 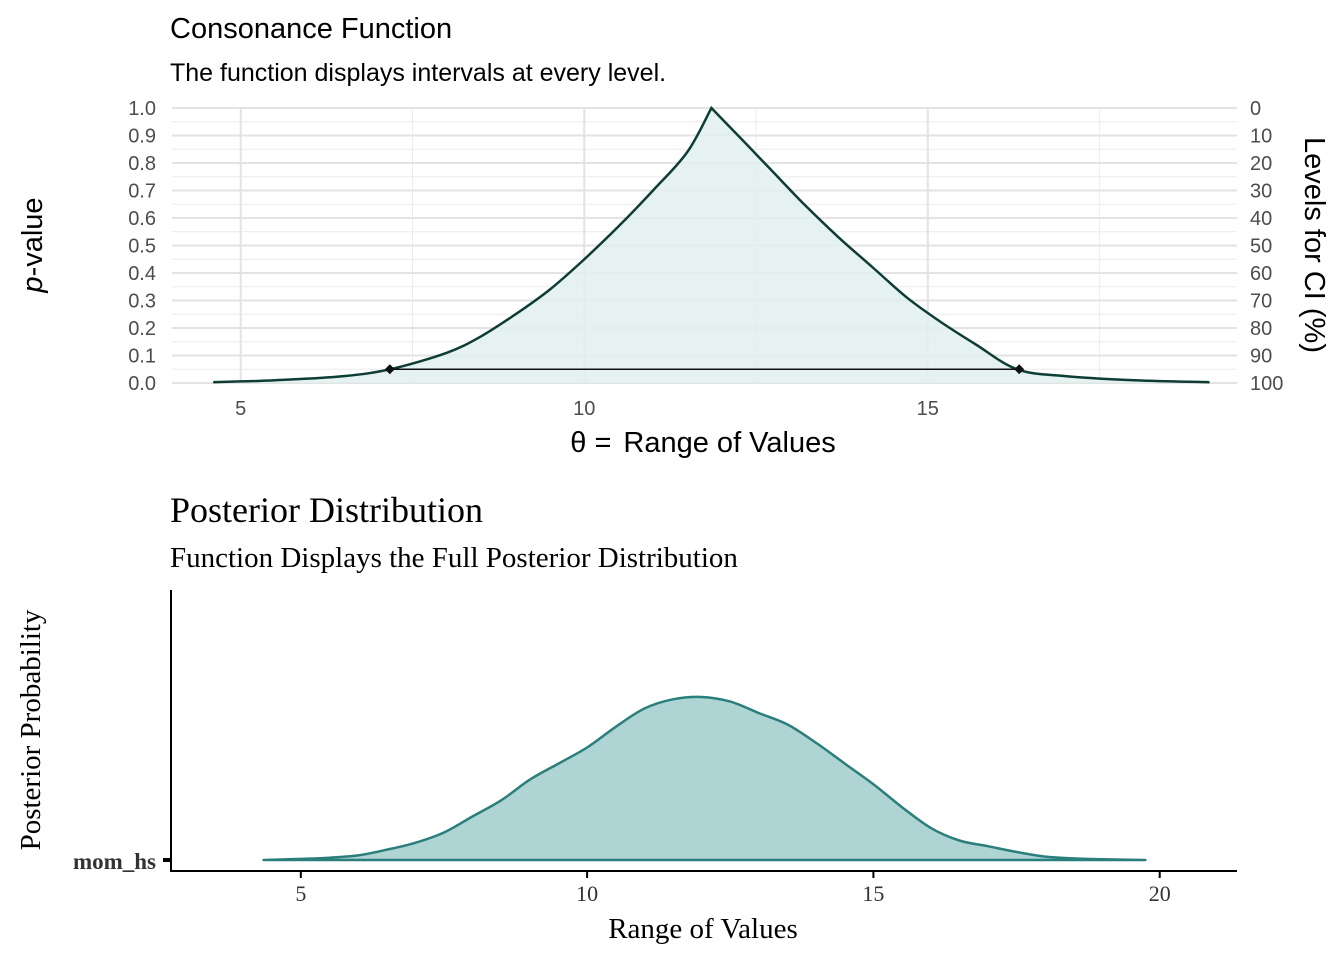 I want to click on consonance-y2-axis-label: Levels for CI (%), so click(x=1314, y=245).